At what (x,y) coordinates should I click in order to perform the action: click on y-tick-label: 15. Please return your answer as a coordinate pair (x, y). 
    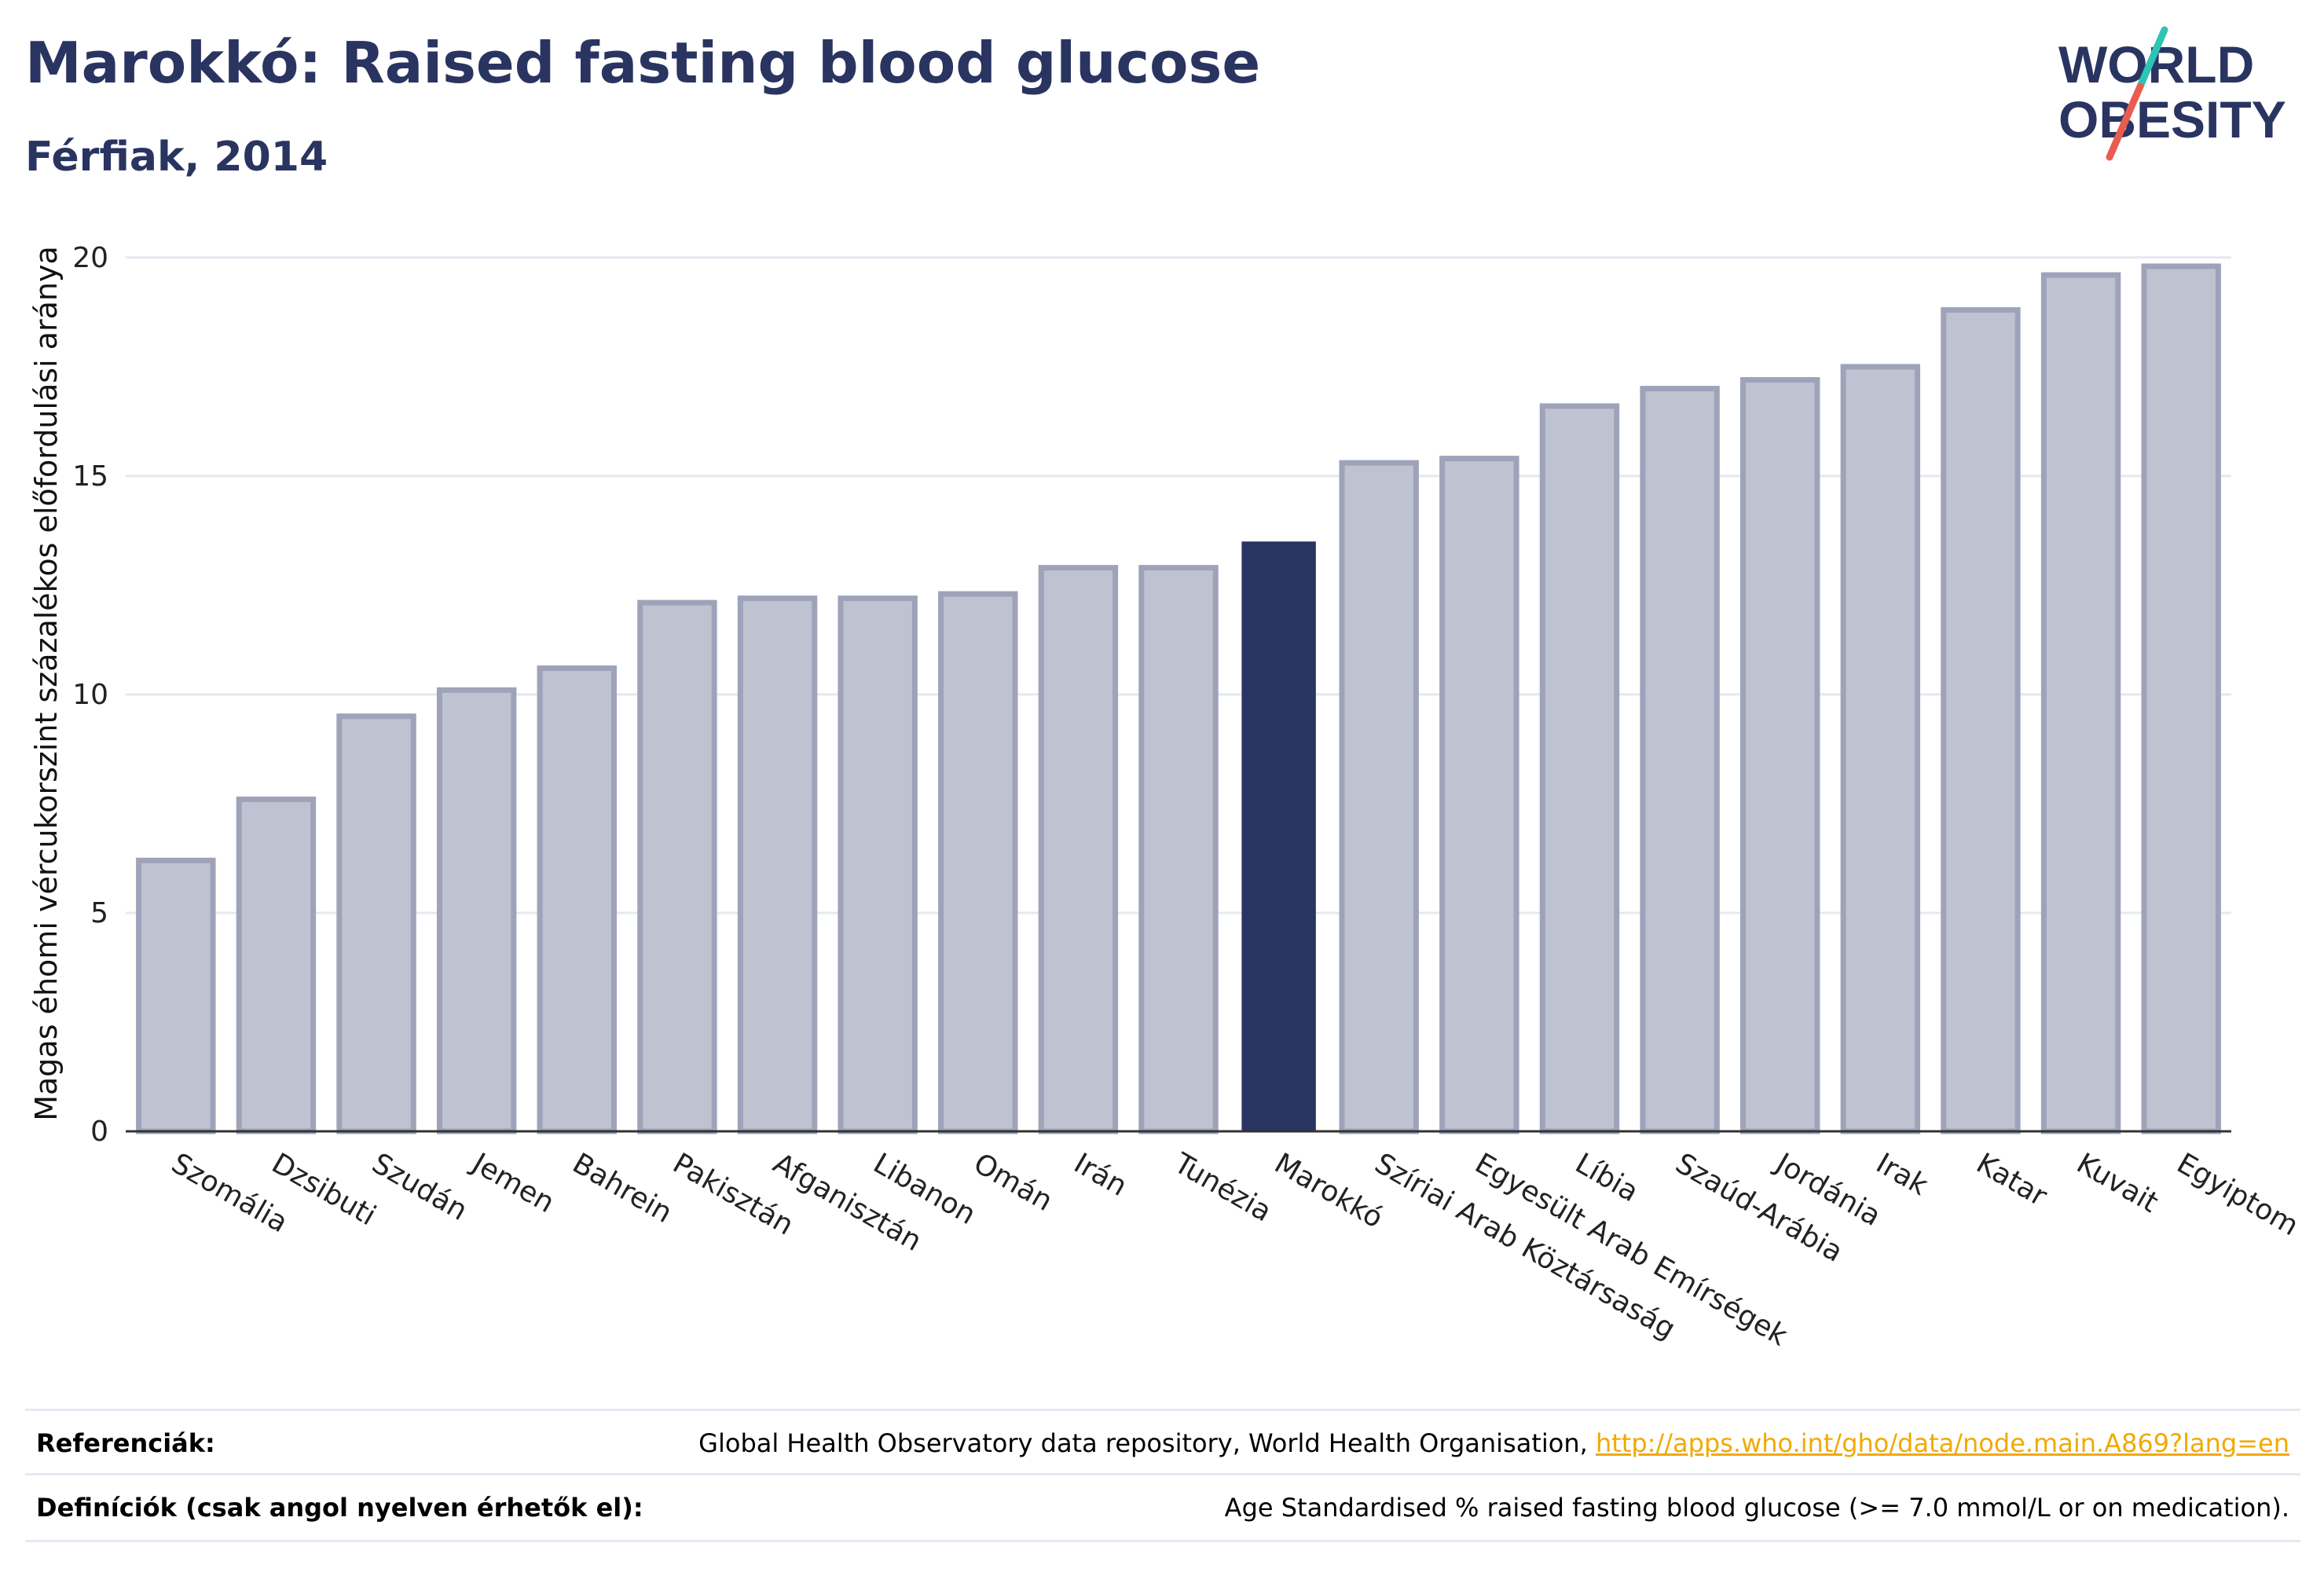
    Looking at the image, I should click on (90, 476).